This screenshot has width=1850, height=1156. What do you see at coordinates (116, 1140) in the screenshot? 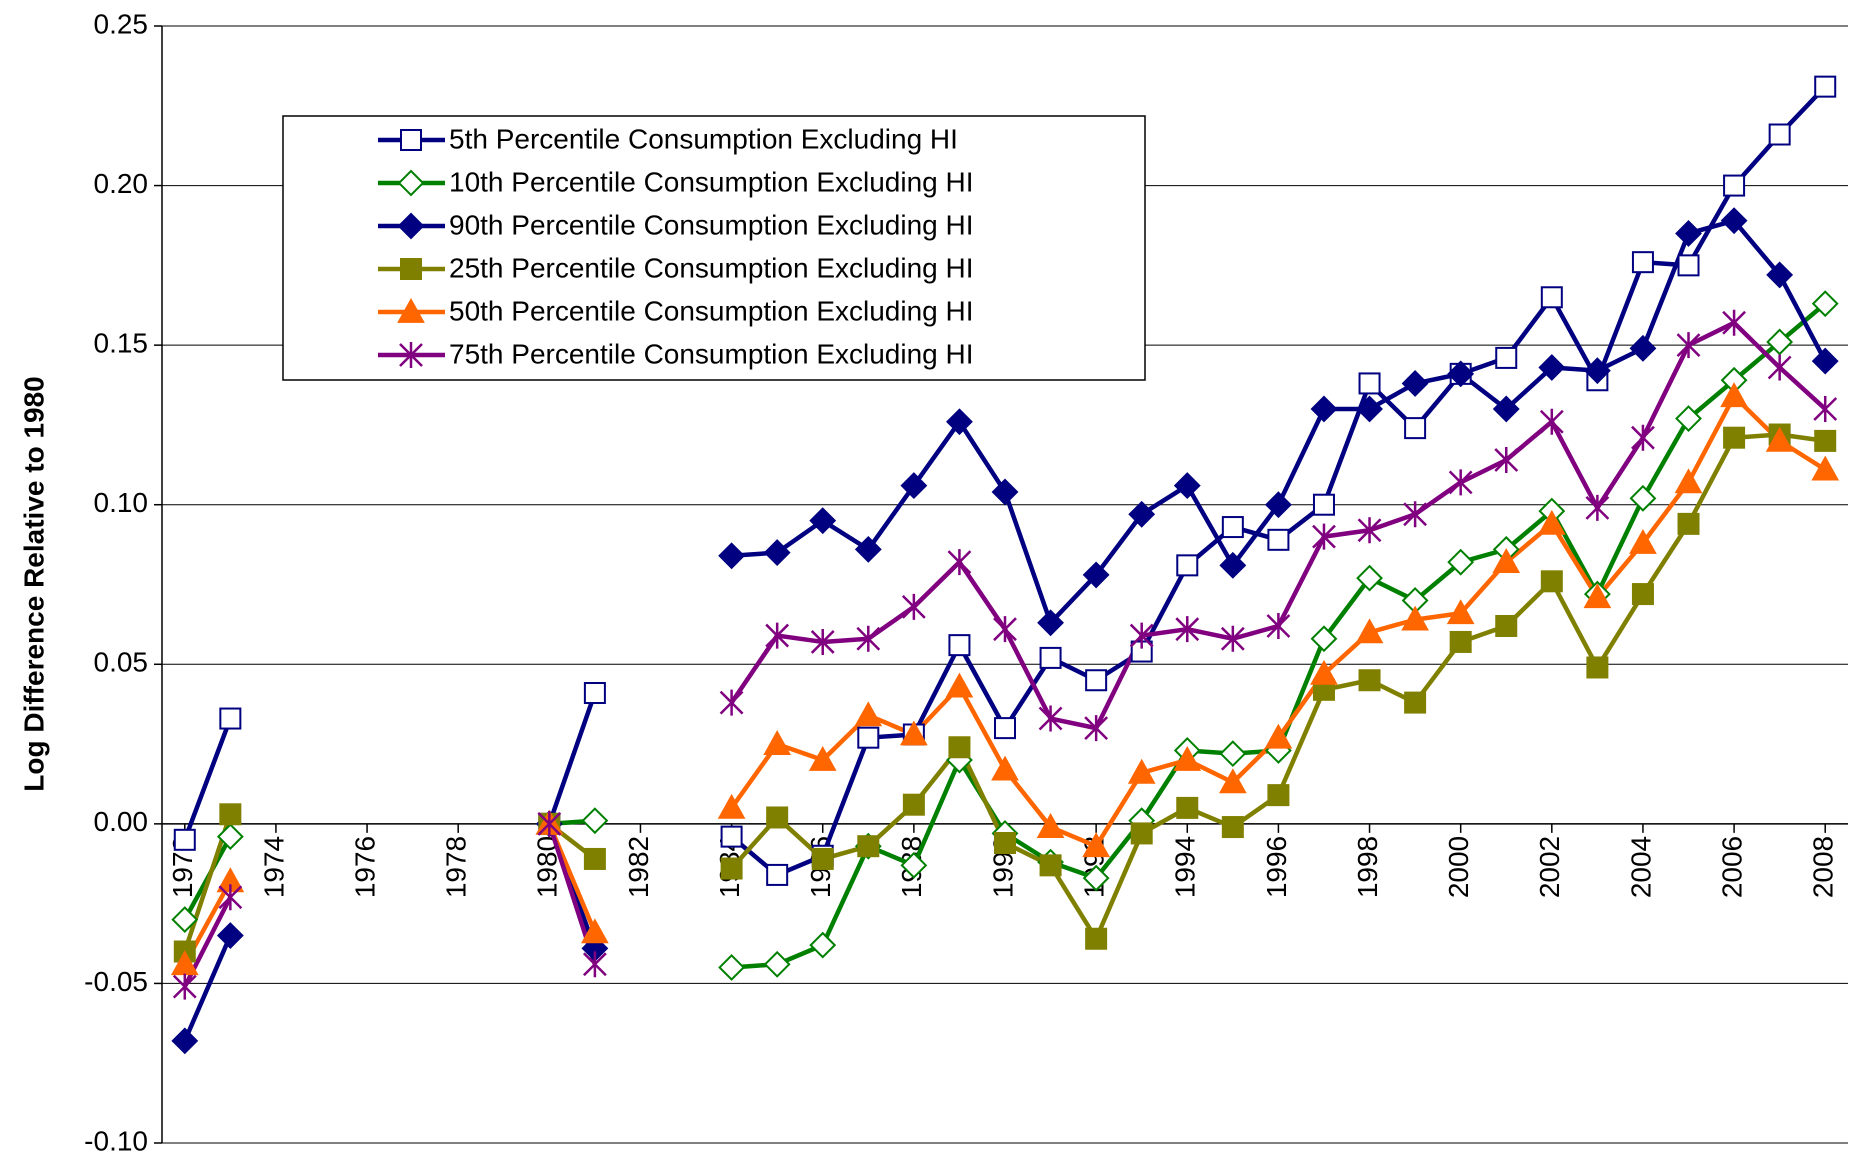
I see `y-tick-label: -0.10` at bounding box center [116, 1140].